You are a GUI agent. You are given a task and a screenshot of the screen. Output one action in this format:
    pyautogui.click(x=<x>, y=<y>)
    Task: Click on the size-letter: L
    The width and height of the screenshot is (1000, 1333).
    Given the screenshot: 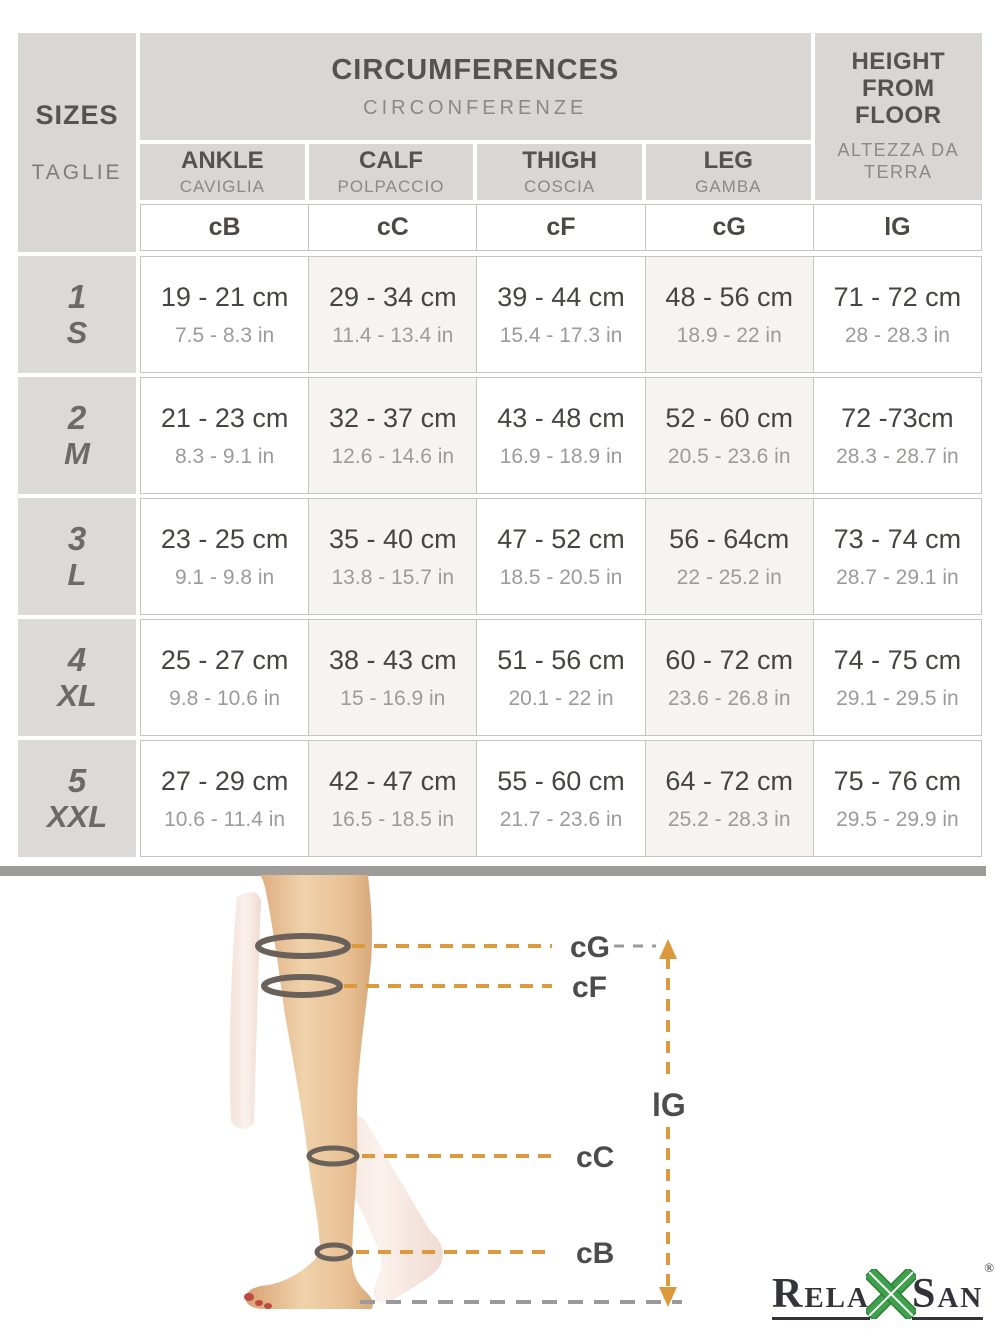 What is the action you would take?
    pyautogui.click(x=77, y=574)
    